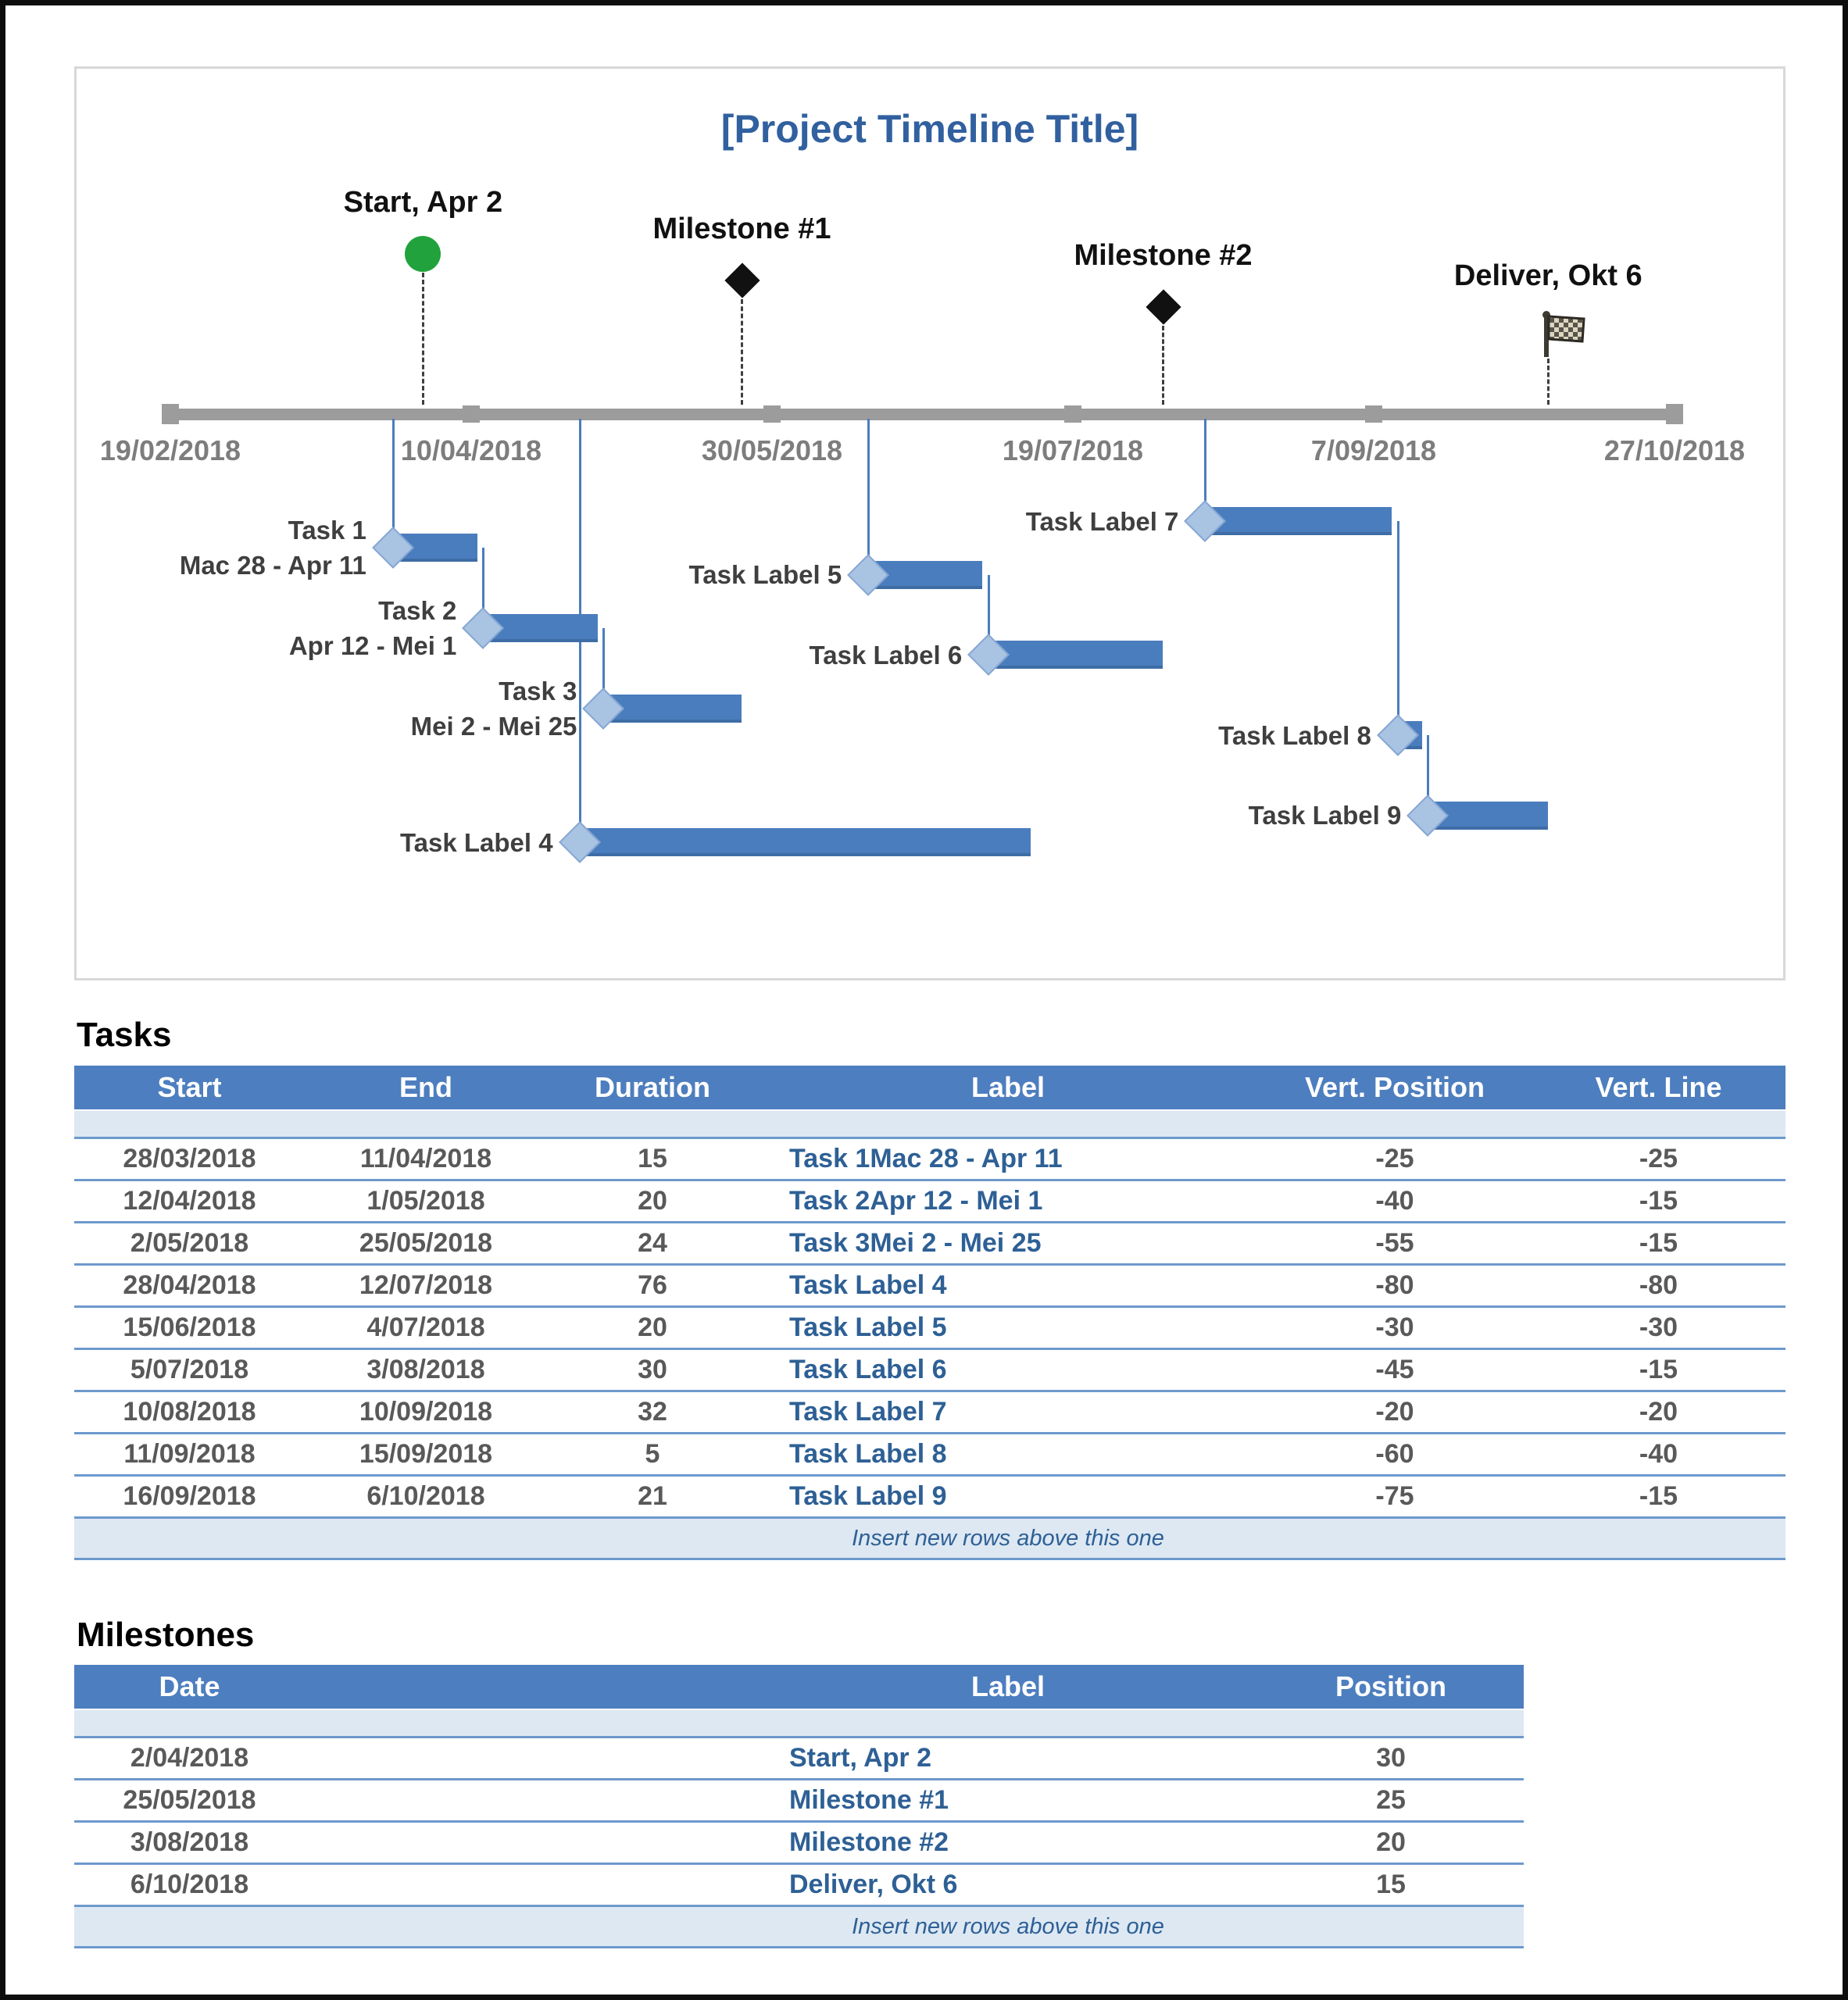  Describe the element at coordinates (860, 1758) in the screenshot. I see `cell-label: Start, Apr 2` at that location.